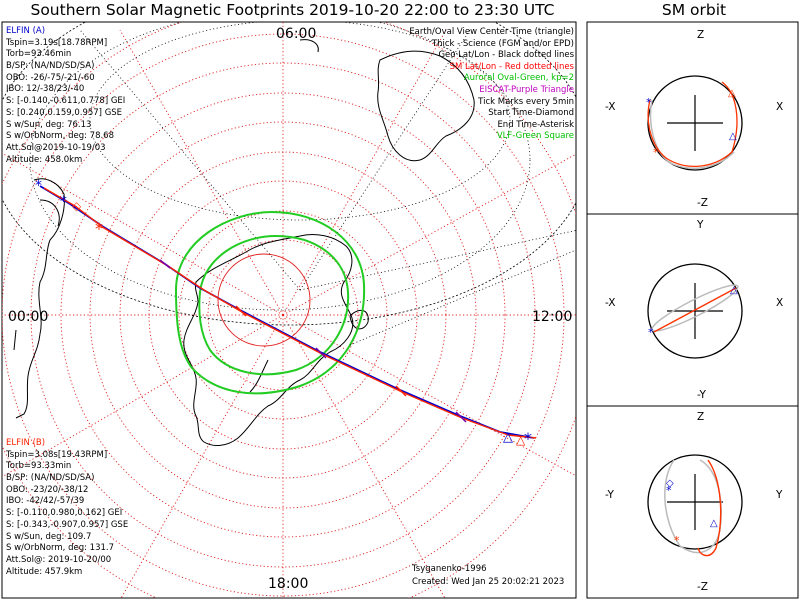 This screenshot has width=800, height=600. Describe the element at coordinates (491, 32) in the screenshot. I see `legend-item: Earth/Oval View Center Time (triangle)` at that location.